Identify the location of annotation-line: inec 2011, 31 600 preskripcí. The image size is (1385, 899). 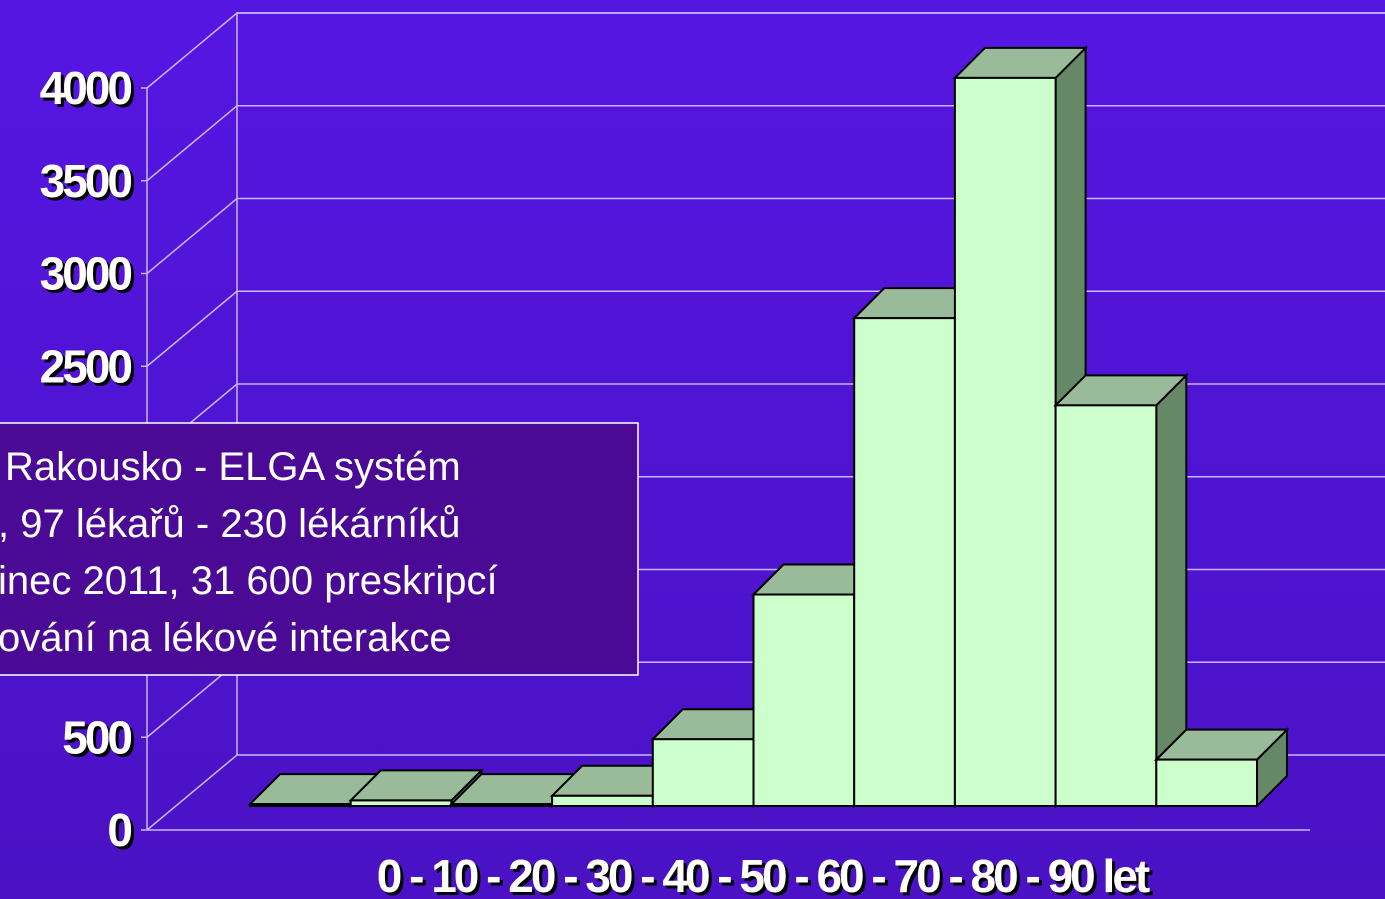
(249, 581).